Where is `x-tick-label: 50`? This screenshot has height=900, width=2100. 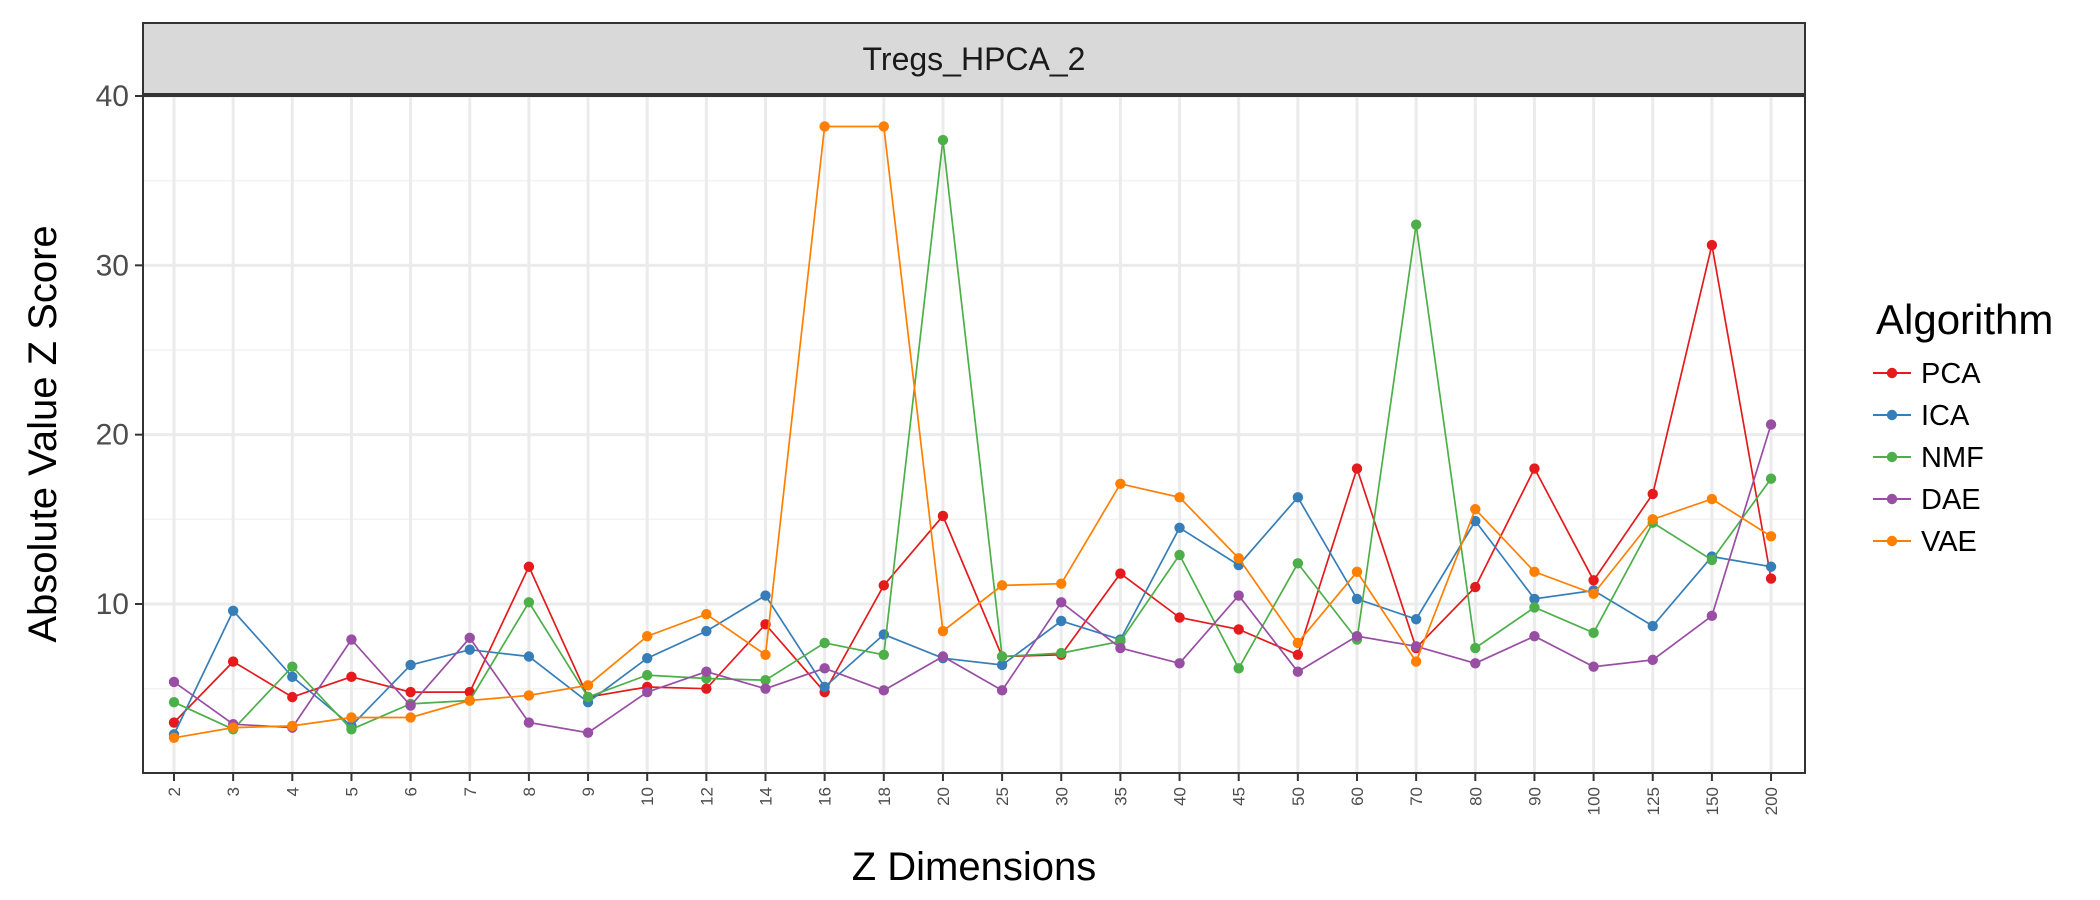
x-tick-label: 50 is located at coordinates (1298, 796).